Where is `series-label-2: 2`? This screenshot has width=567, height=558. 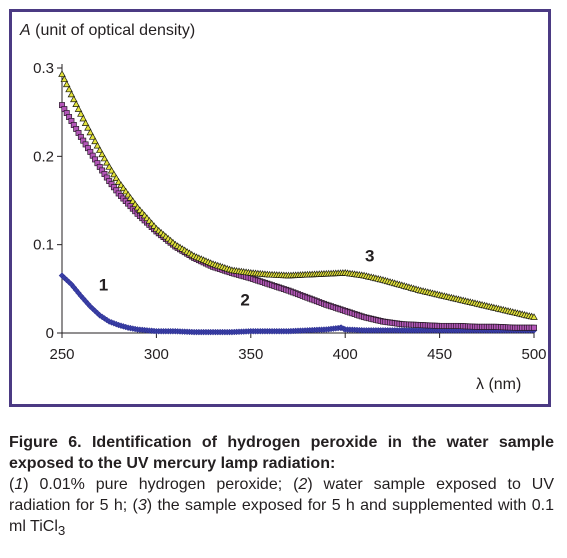 series-label-2: 2 is located at coordinates (244, 299).